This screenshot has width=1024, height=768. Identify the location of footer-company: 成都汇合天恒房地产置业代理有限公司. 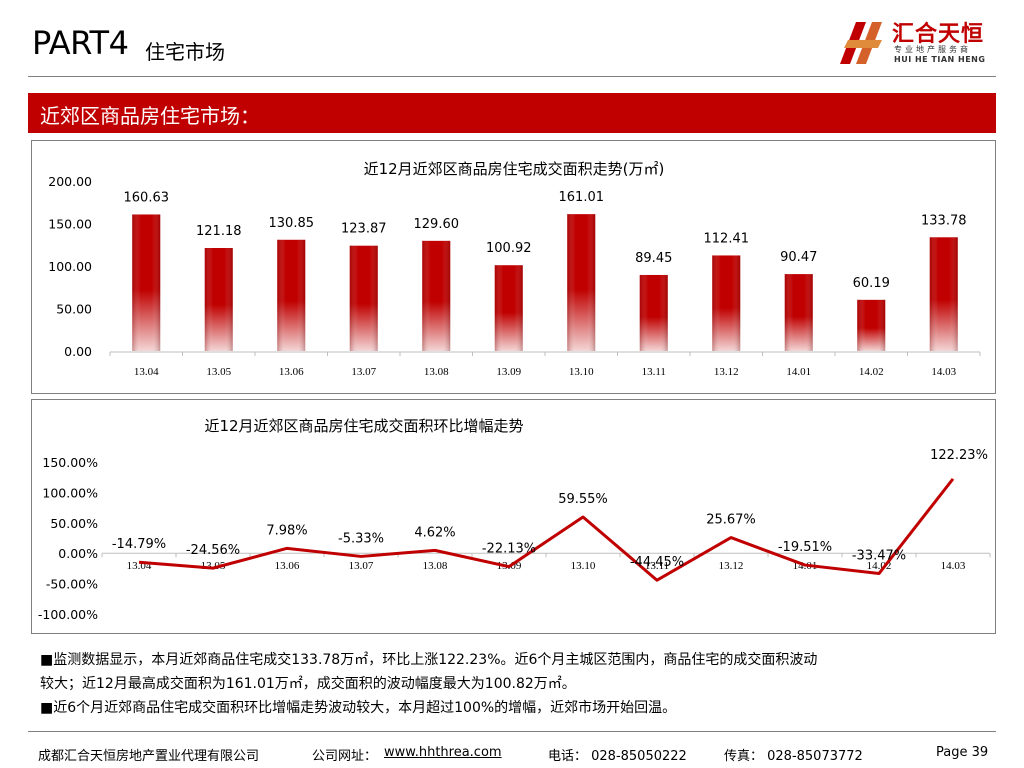
(149, 756).